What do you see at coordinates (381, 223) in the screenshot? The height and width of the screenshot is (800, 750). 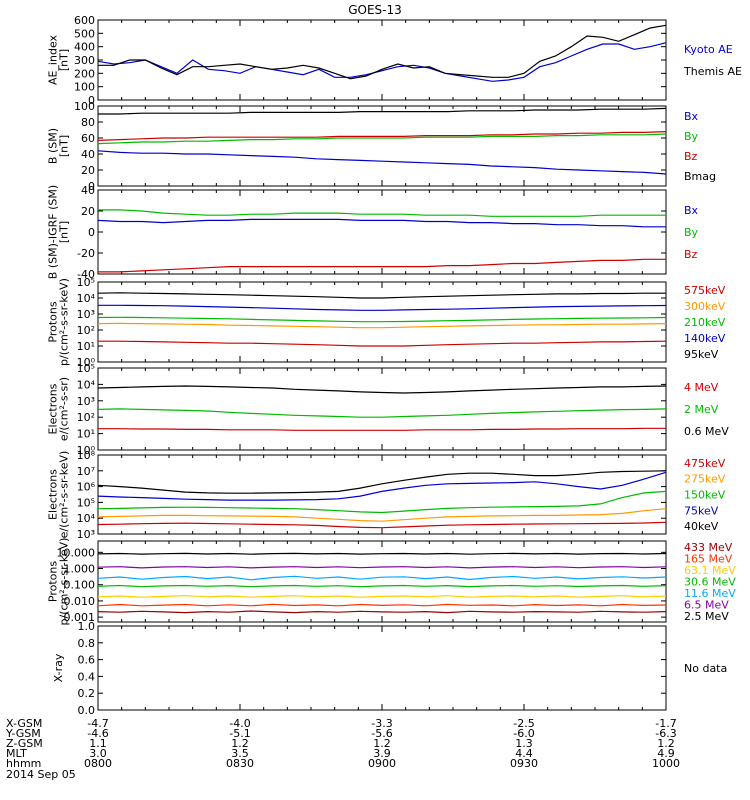 I see `series-line-bx` at bounding box center [381, 223].